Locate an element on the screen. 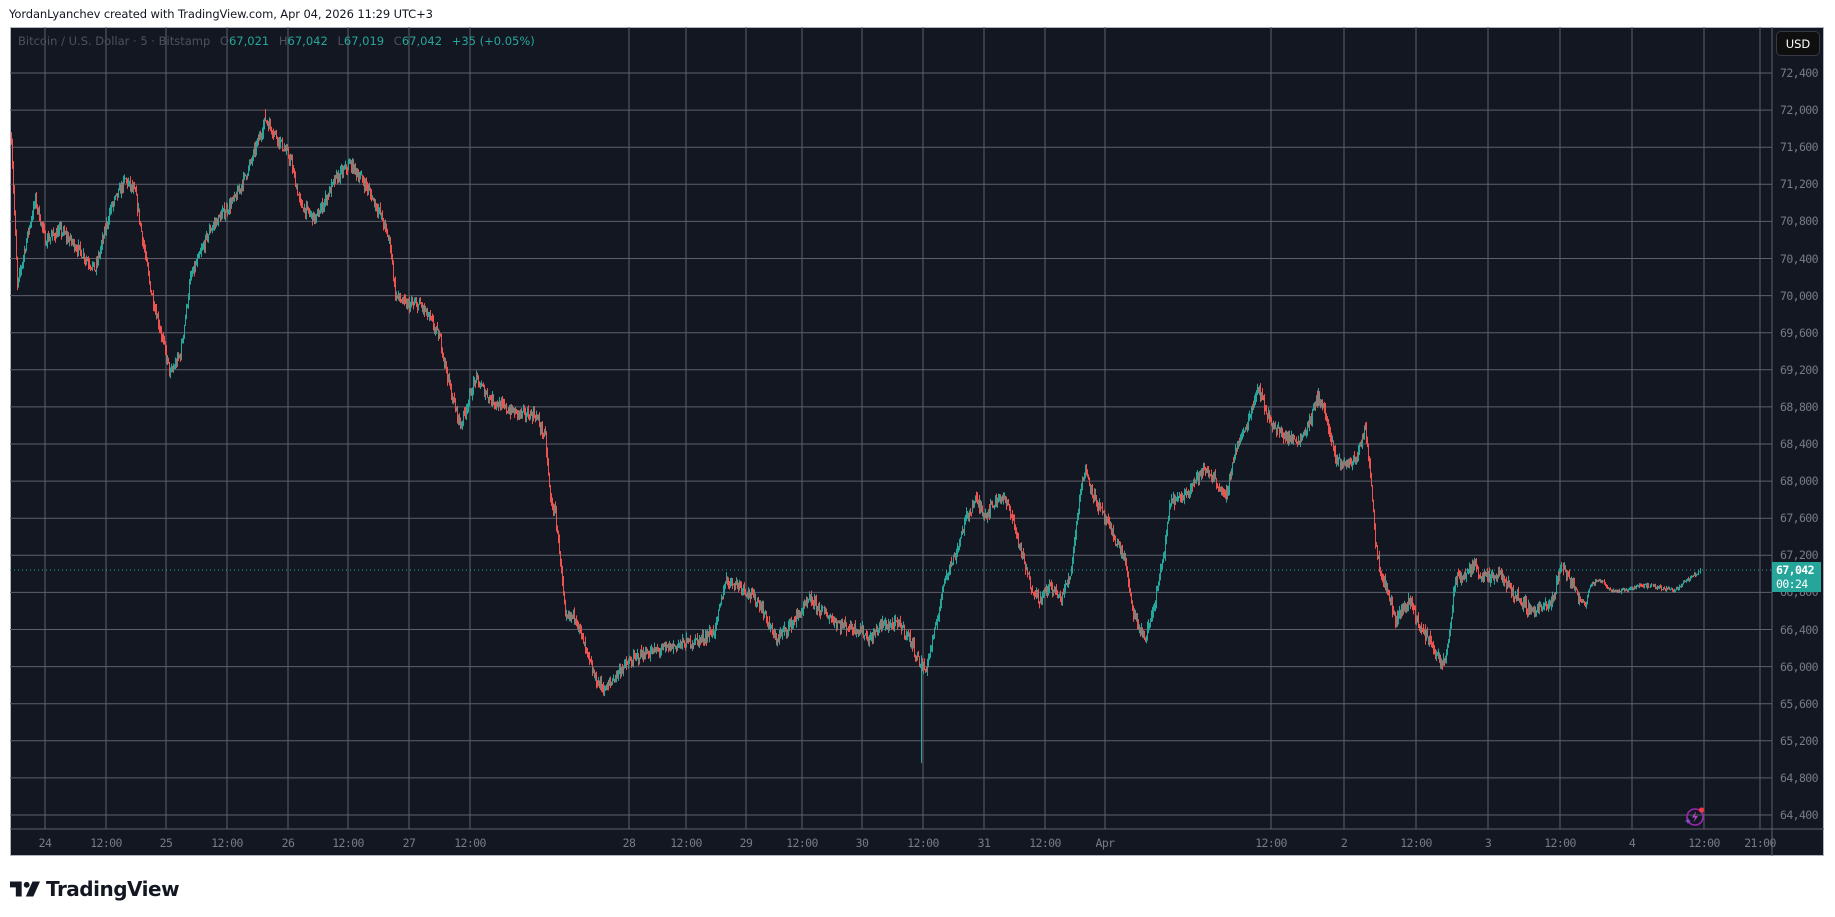  price-tick-label: 72,400 is located at coordinates (1799, 73).